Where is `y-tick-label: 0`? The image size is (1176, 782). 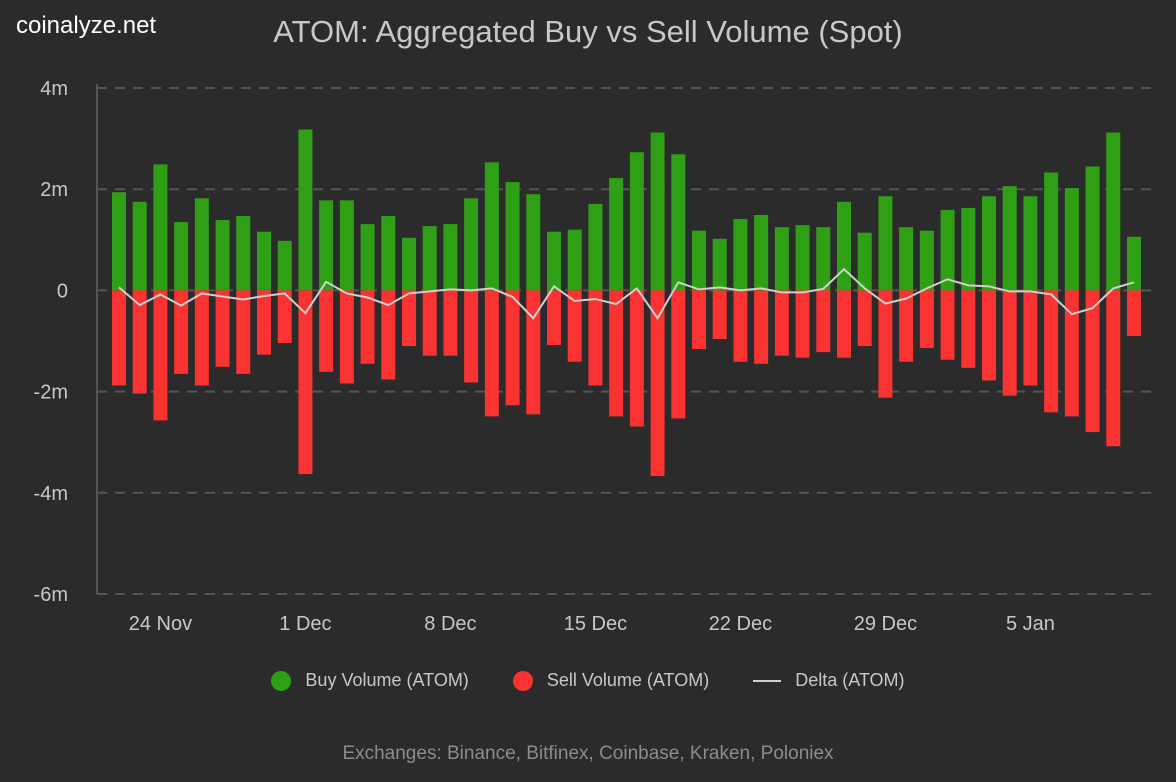 y-tick-label: 0 is located at coordinates (62, 291).